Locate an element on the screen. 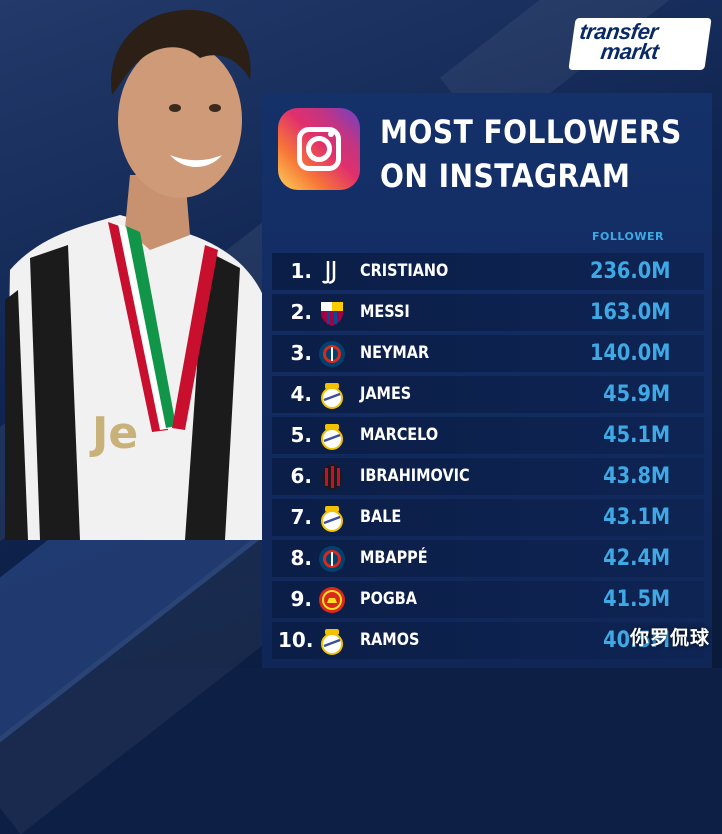 The height and width of the screenshot is (834, 722). follower-count: 40.5M is located at coordinates (636, 640).